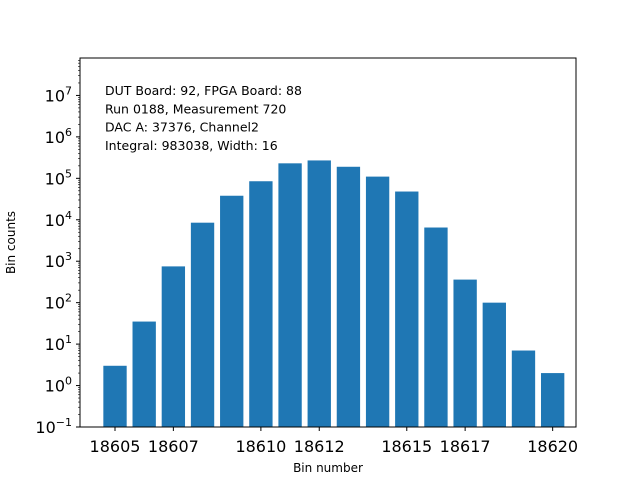  I want to click on annotation-line: Integral: 983038, Width: 16, so click(191, 145).